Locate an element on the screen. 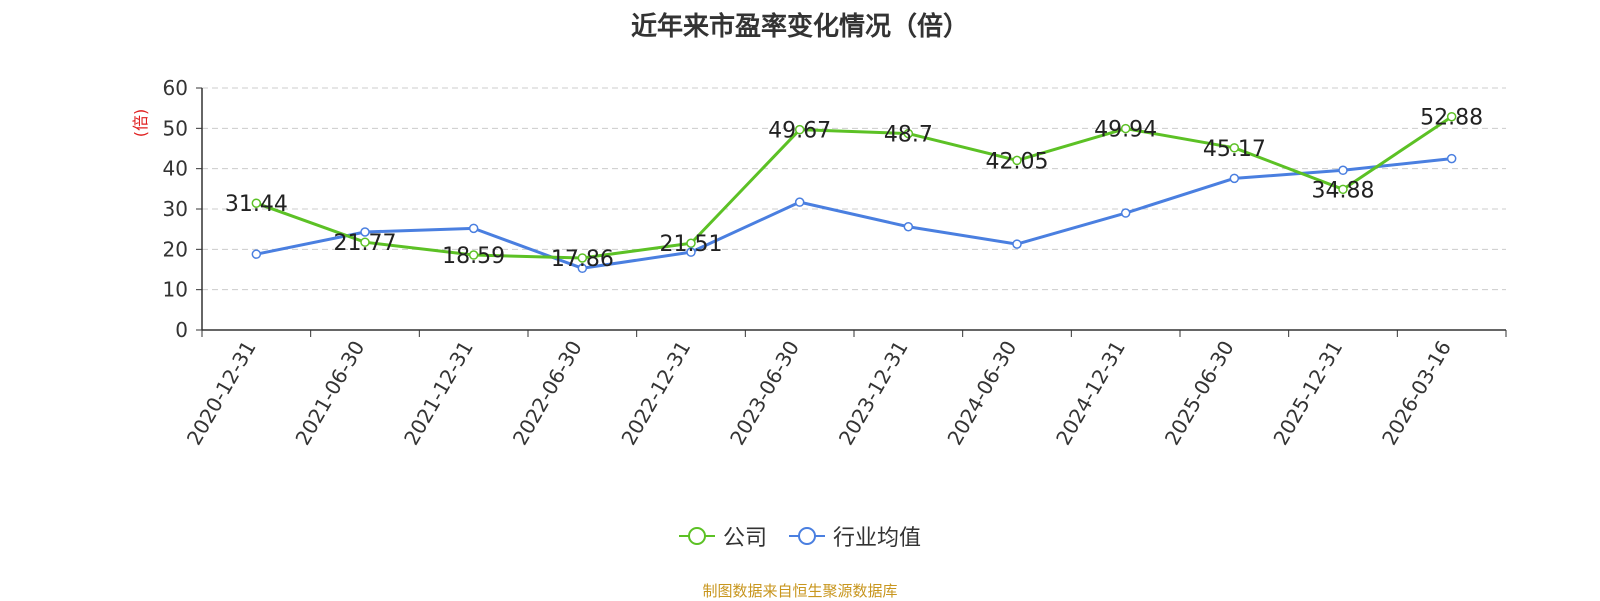  series-line is located at coordinates (854, 213).